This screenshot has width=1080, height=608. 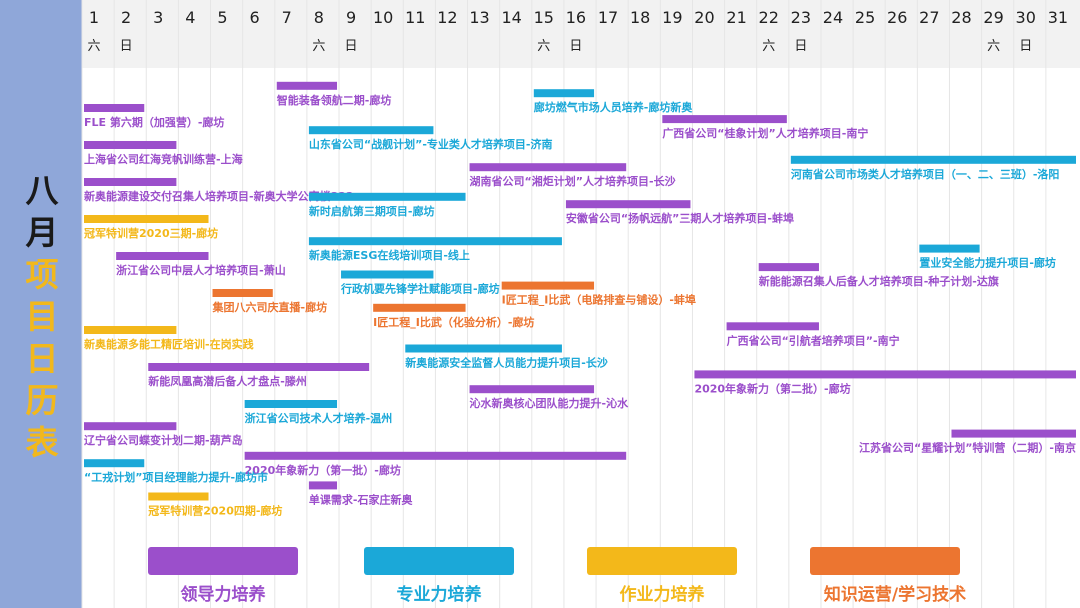 I want to click on title-char: 日, so click(x=42, y=358).